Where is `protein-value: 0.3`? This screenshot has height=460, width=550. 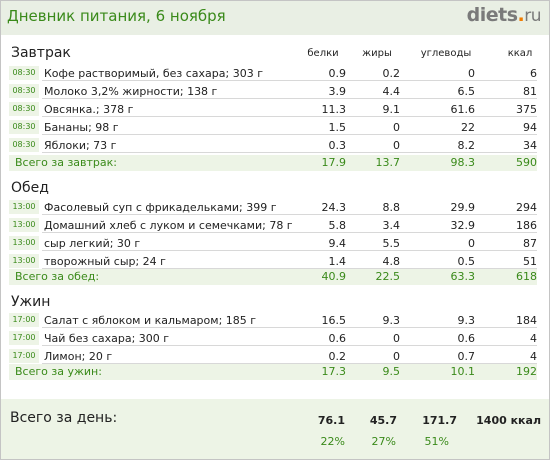 protein-value: 0.3 is located at coordinates (337, 145).